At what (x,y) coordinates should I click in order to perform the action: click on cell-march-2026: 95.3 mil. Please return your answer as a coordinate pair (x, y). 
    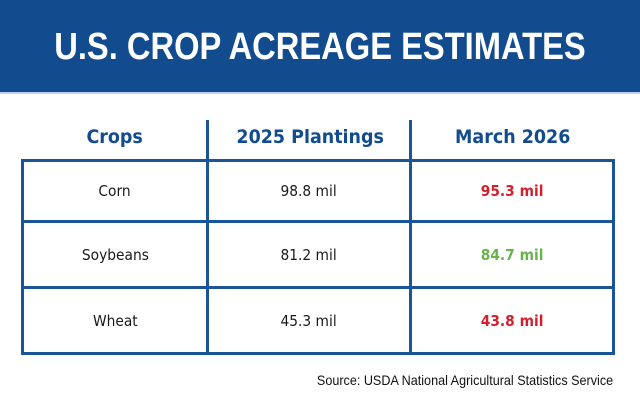
    Looking at the image, I should click on (512, 191).